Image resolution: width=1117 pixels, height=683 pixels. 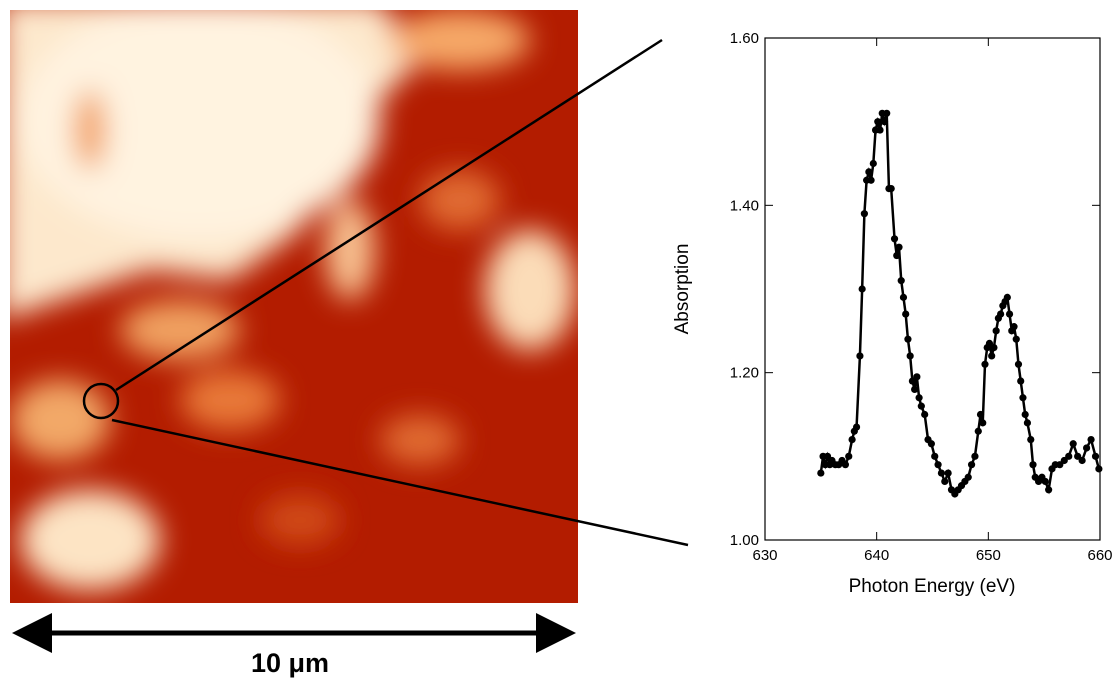 I want to click on zoom-line, so click(x=400, y=482).